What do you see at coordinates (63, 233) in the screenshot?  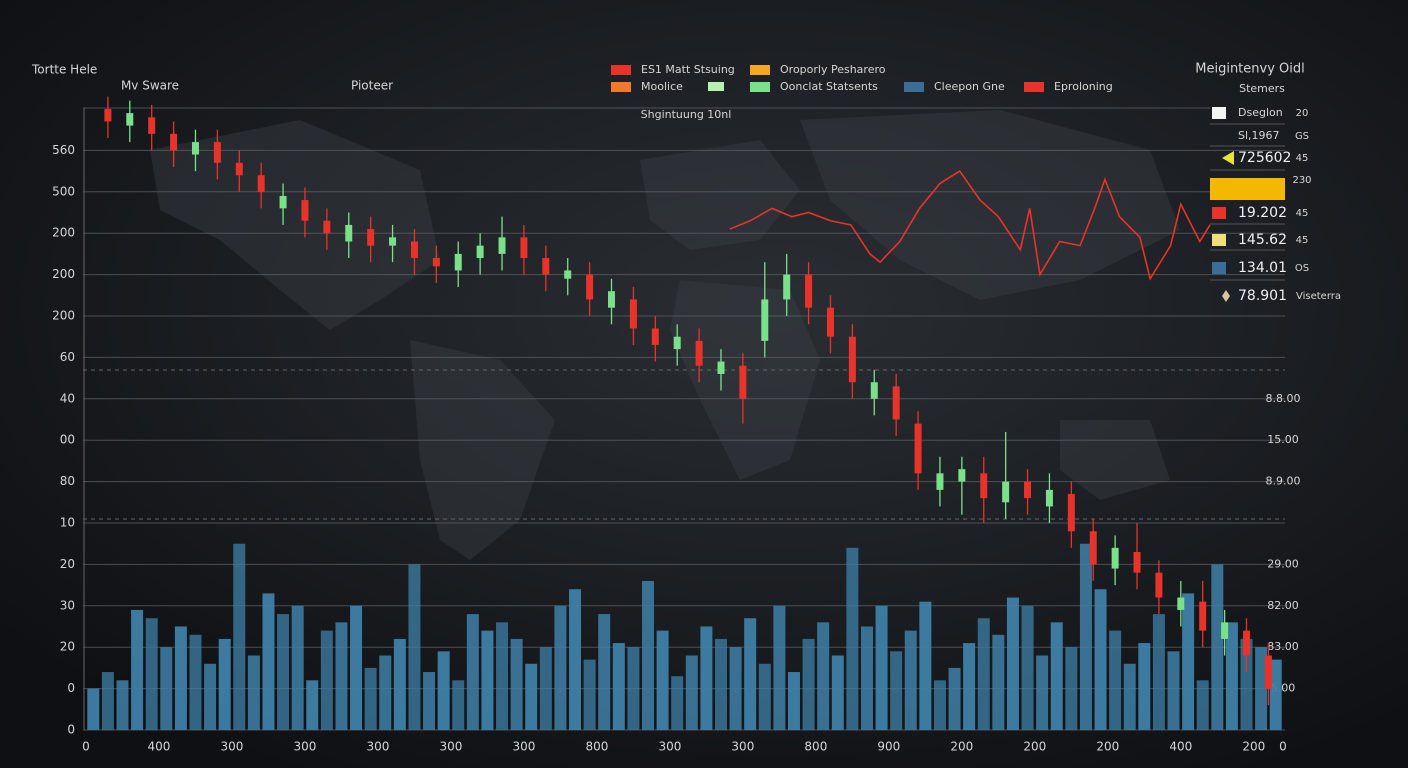 I see `y-tick-label: 200` at bounding box center [63, 233].